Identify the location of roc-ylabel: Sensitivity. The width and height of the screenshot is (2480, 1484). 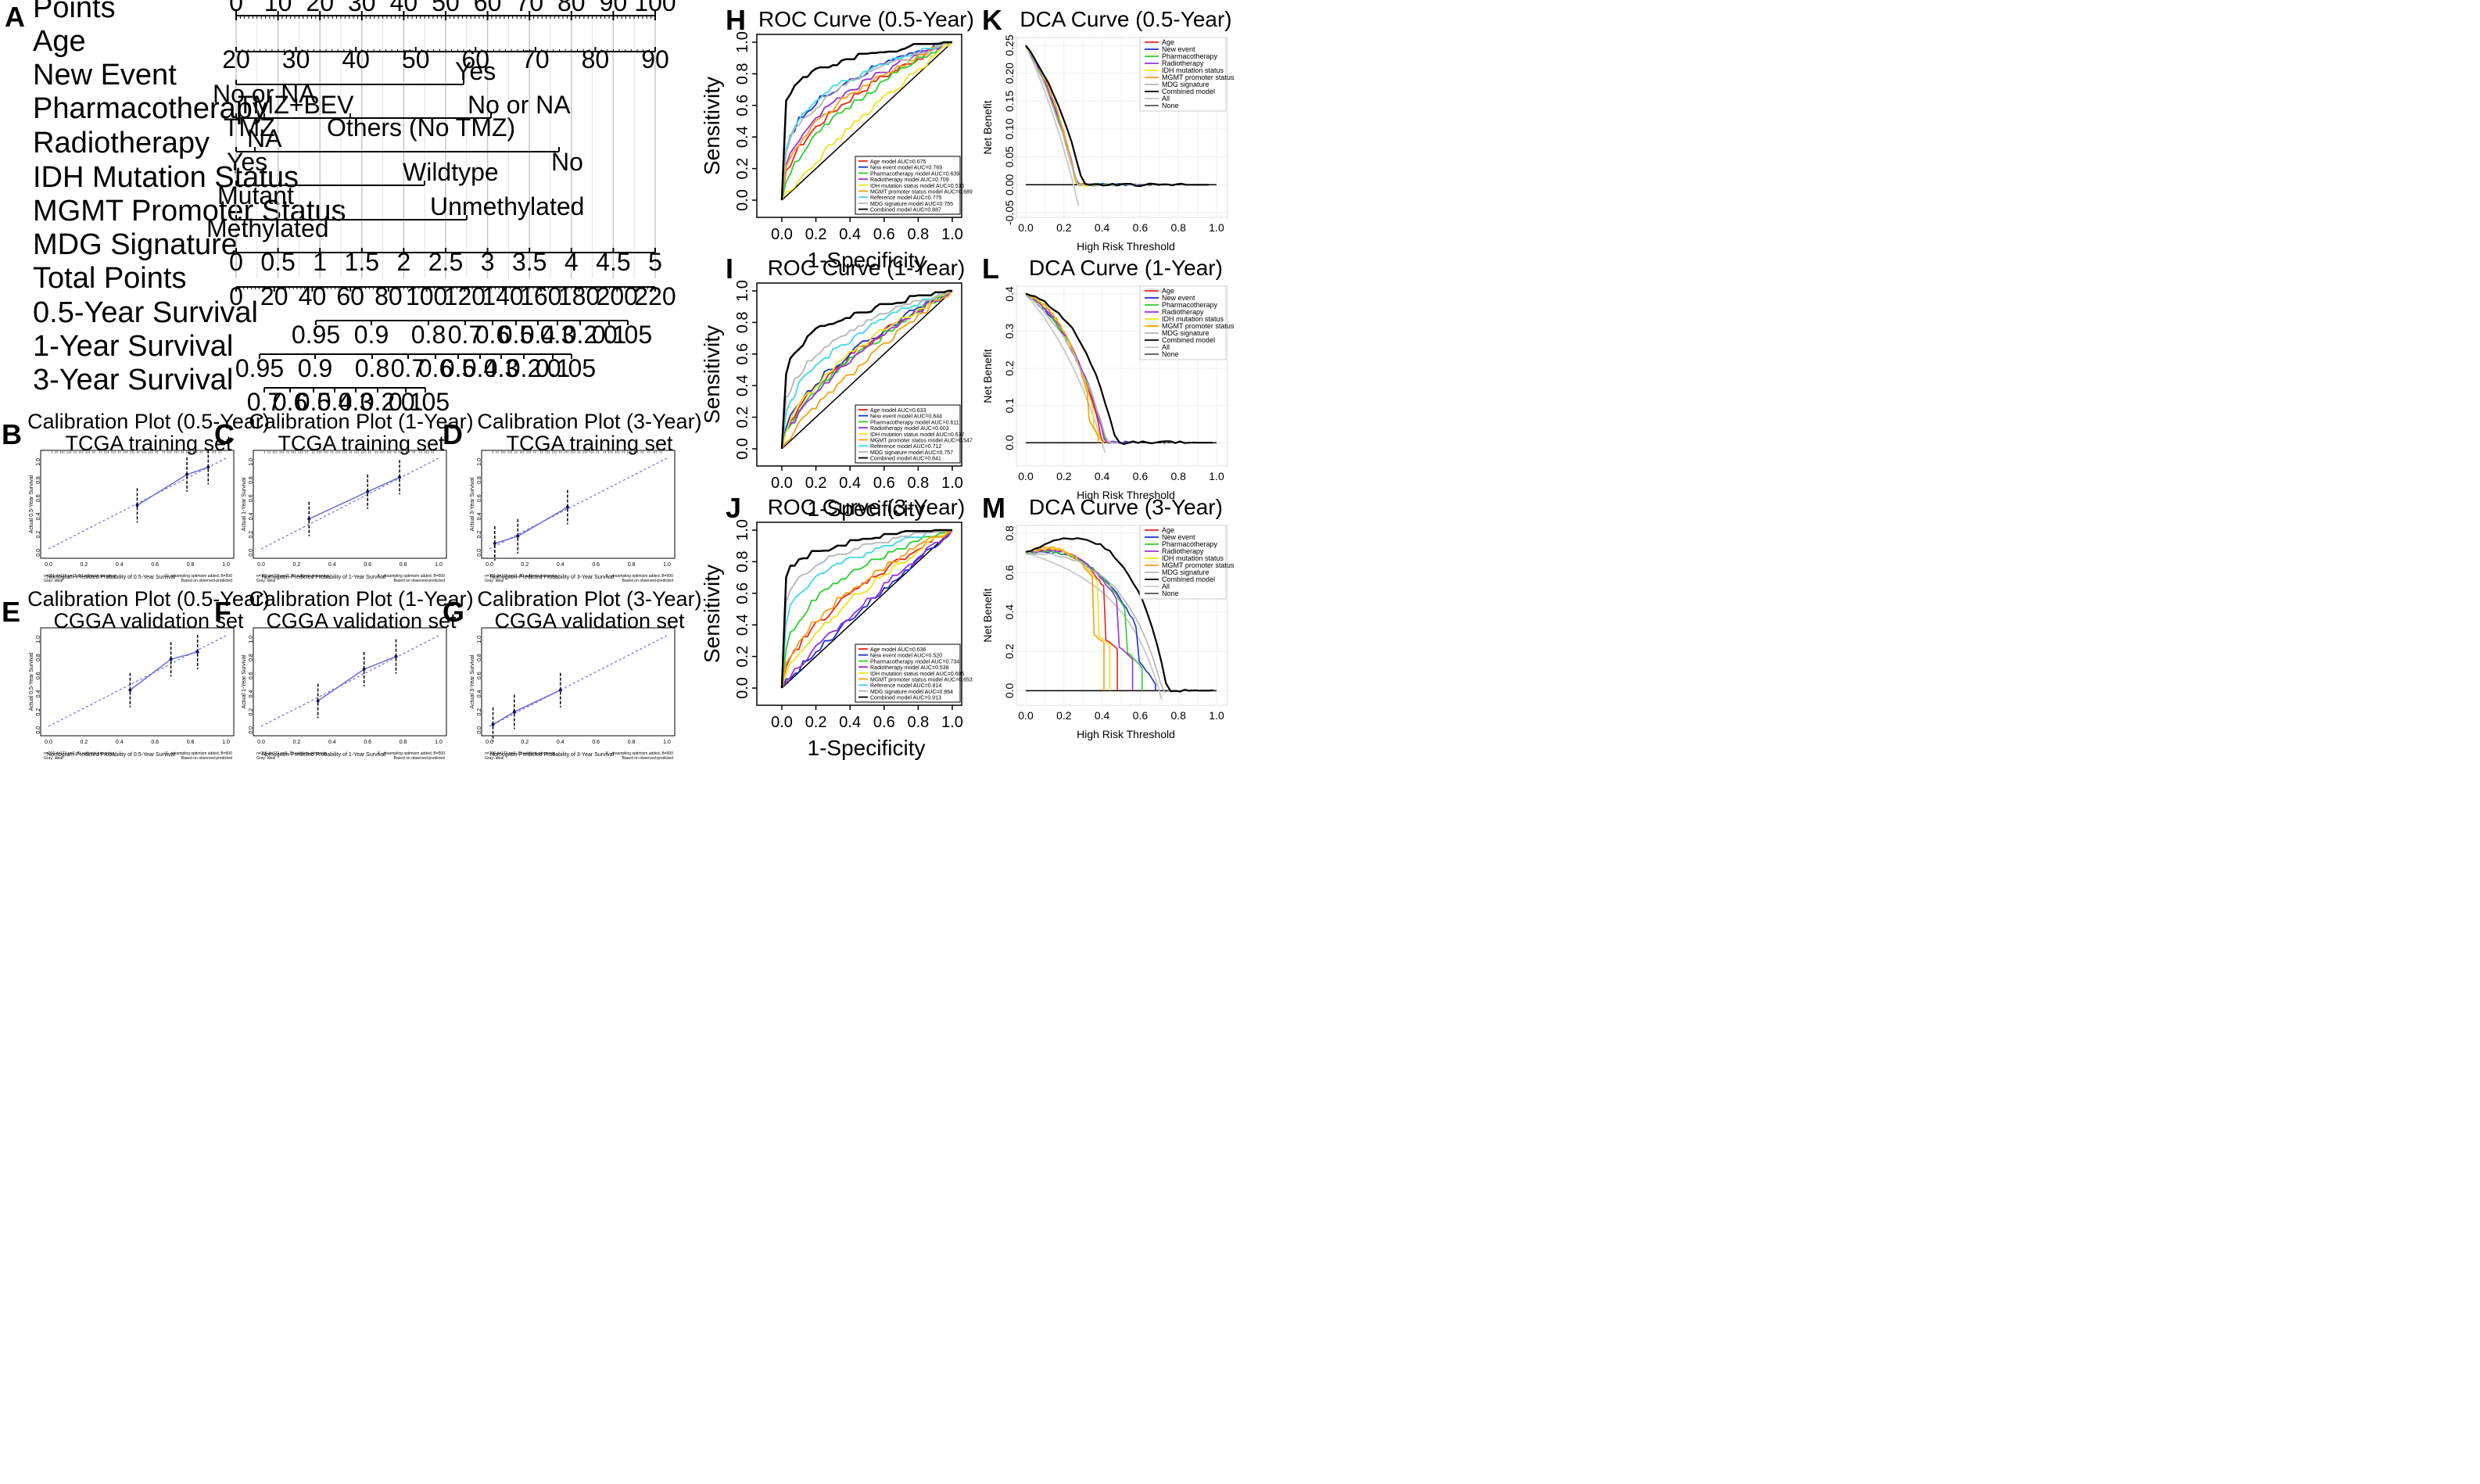
(712, 374).